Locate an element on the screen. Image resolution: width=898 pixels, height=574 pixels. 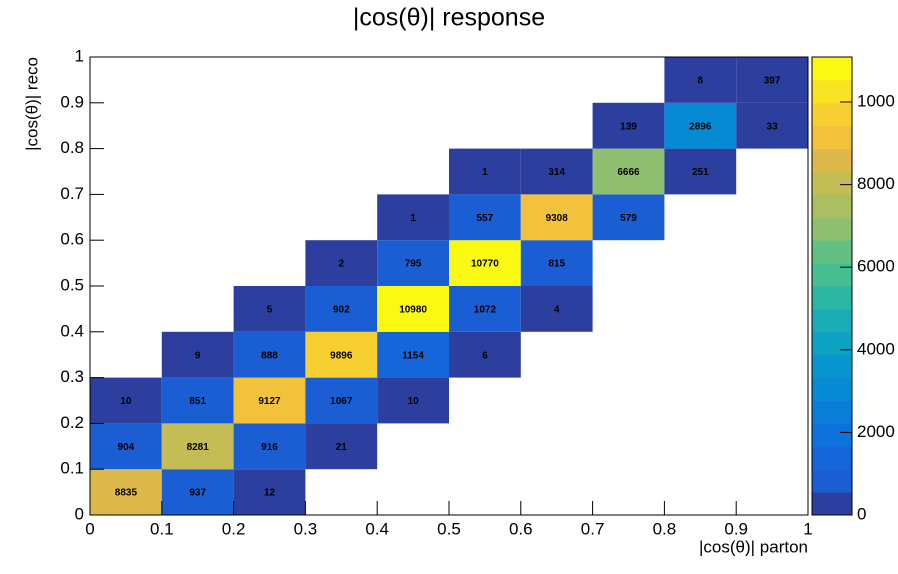
cell-label: 314 is located at coordinates (556, 172).